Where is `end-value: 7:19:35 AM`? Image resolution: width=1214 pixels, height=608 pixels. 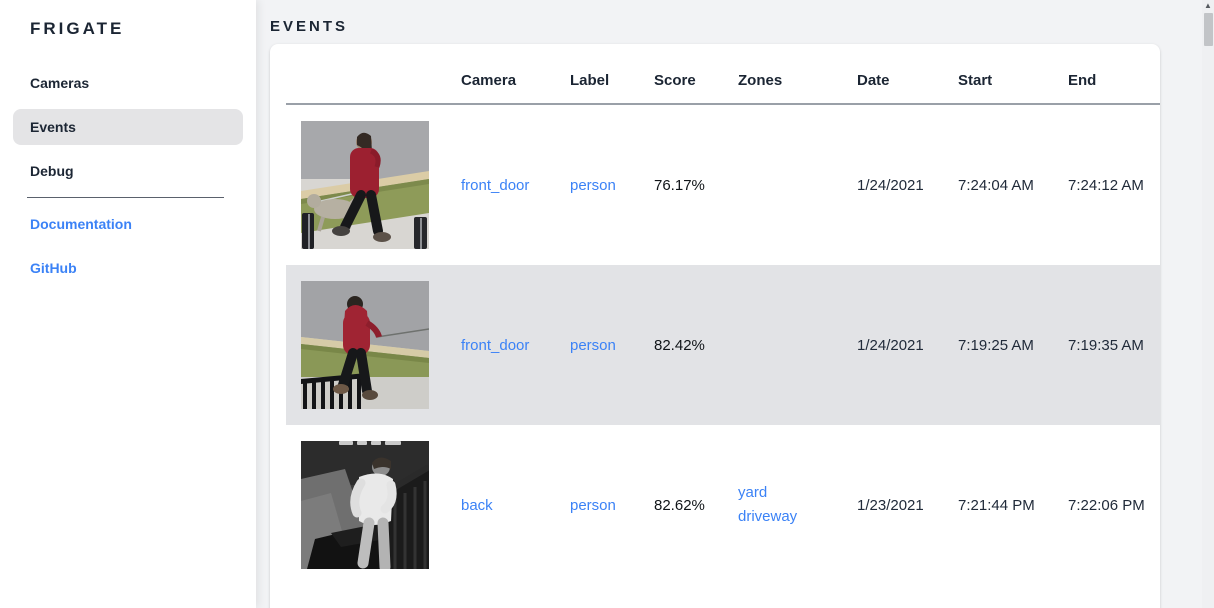 end-value: 7:19:35 AM is located at coordinates (1106, 345).